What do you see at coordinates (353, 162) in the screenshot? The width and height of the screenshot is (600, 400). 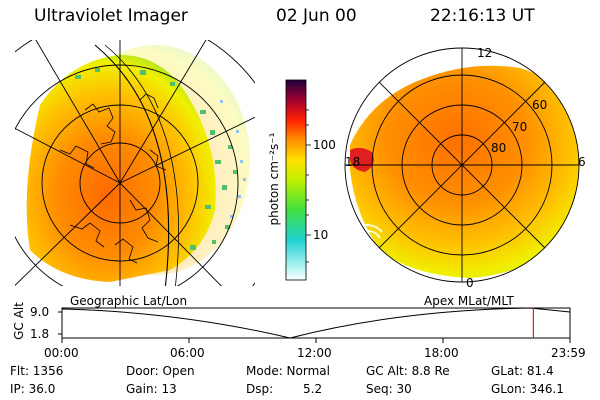 I see `mlt-label-18: 18` at bounding box center [353, 162].